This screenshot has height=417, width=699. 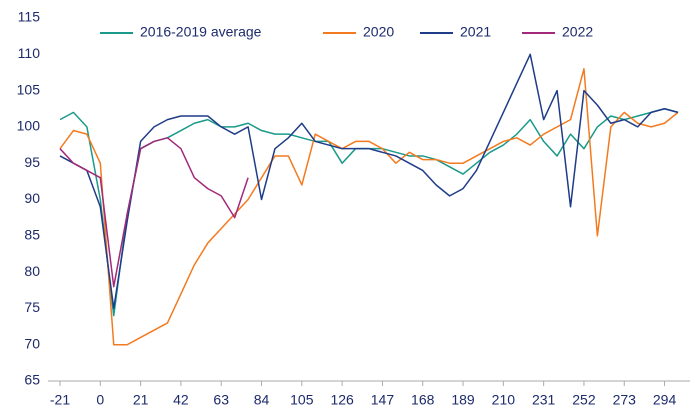 What do you see at coordinates (383, 400) in the screenshot?
I see `x-tick-label: 147` at bounding box center [383, 400].